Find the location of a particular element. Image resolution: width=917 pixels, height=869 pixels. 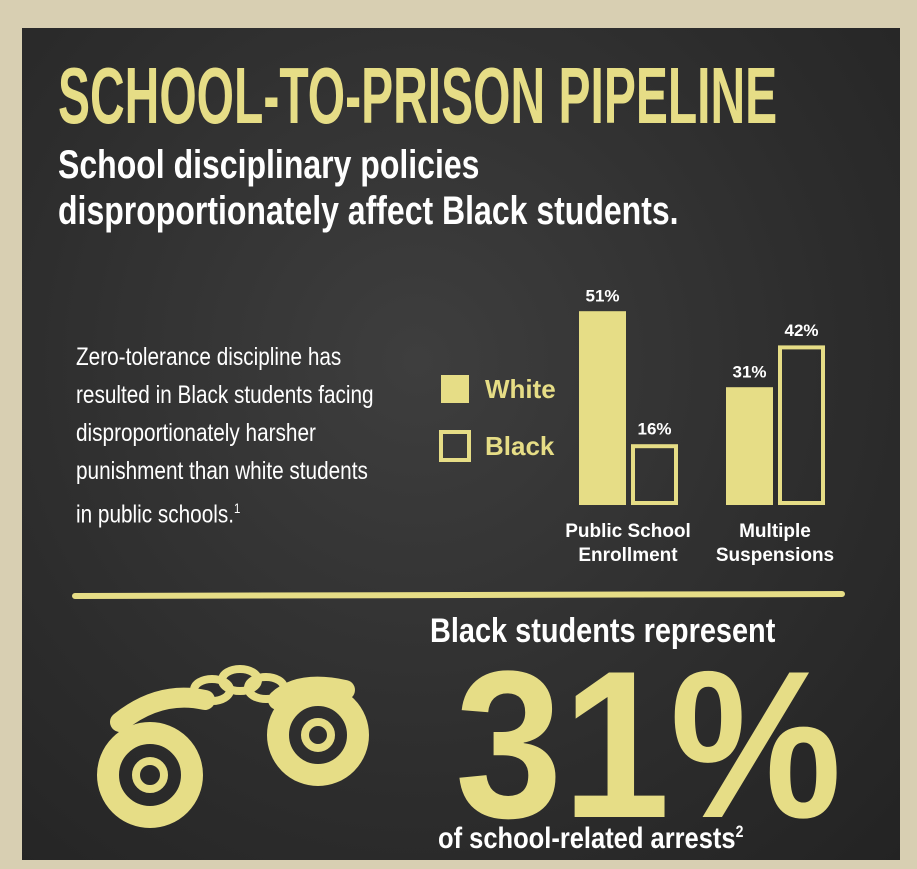

legend-label: White is located at coordinates (520, 389).